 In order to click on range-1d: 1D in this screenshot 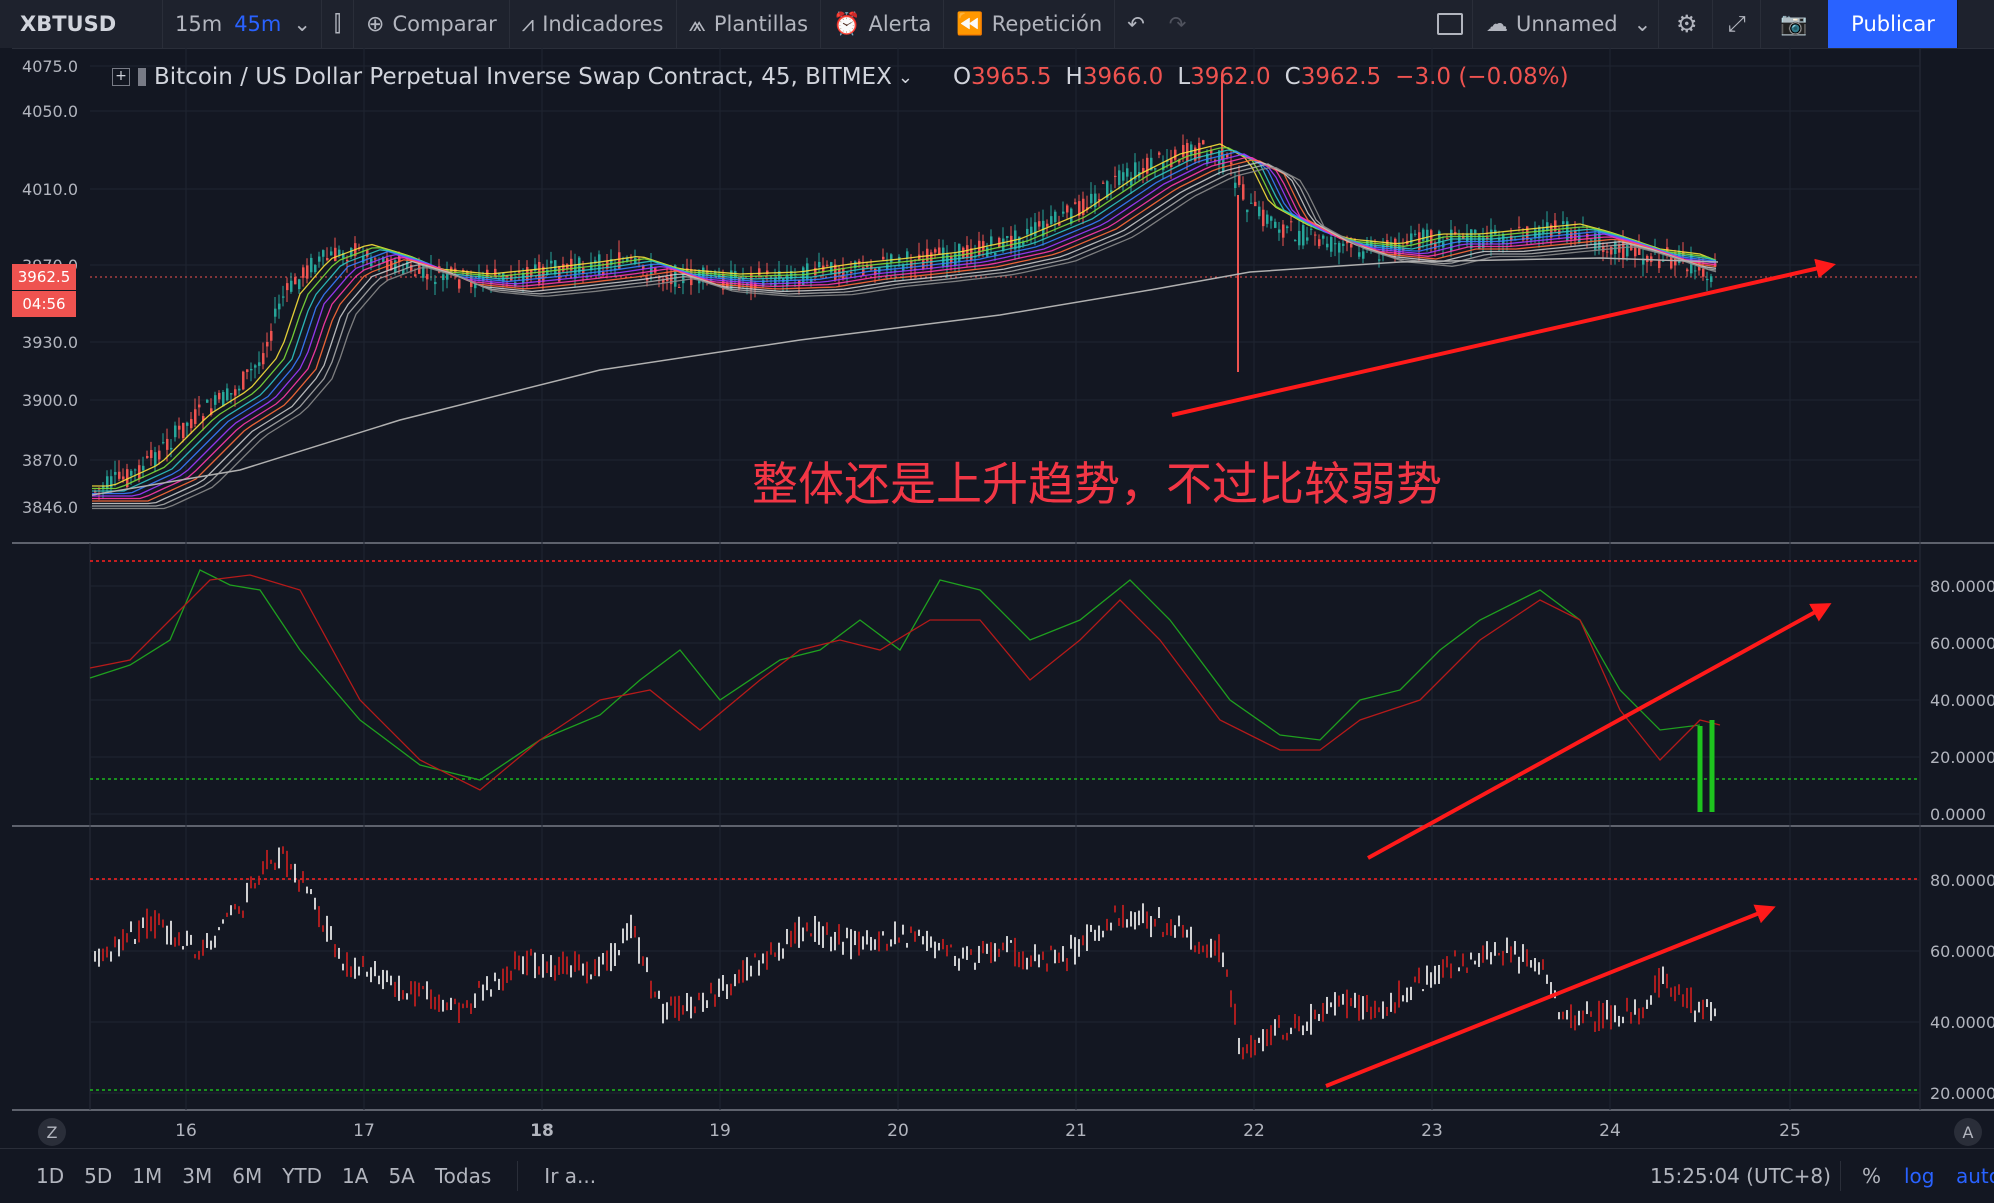, I will do `click(50, 1176)`.